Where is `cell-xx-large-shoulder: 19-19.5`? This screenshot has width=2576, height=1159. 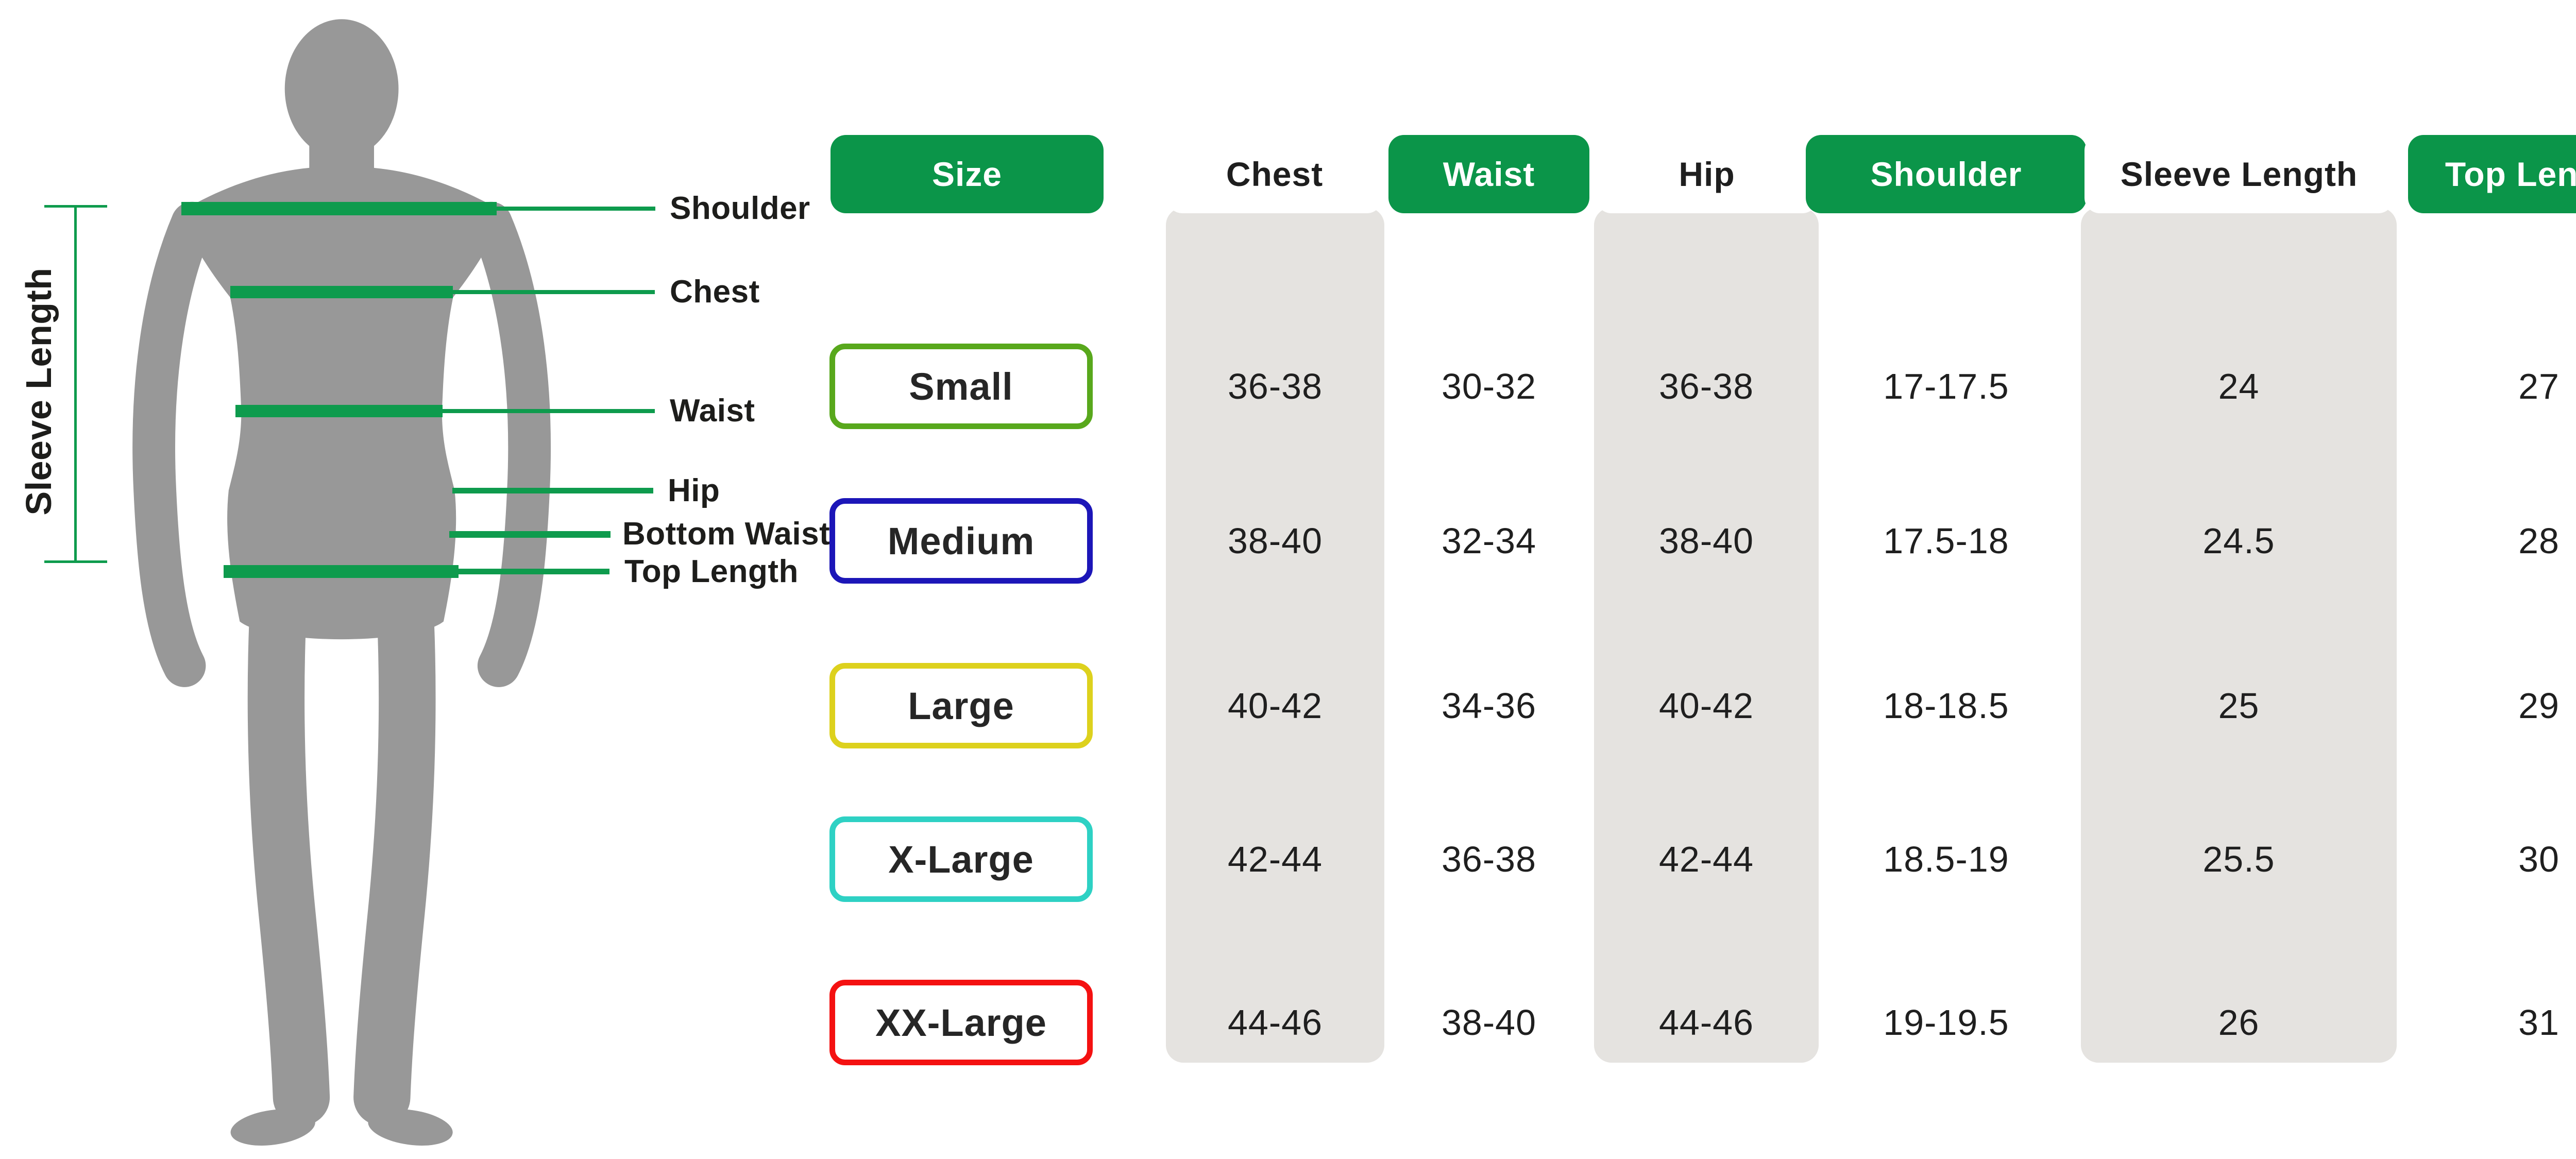 cell-xx-large-shoulder: 19-19.5 is located at coordinates (1946, 1022).